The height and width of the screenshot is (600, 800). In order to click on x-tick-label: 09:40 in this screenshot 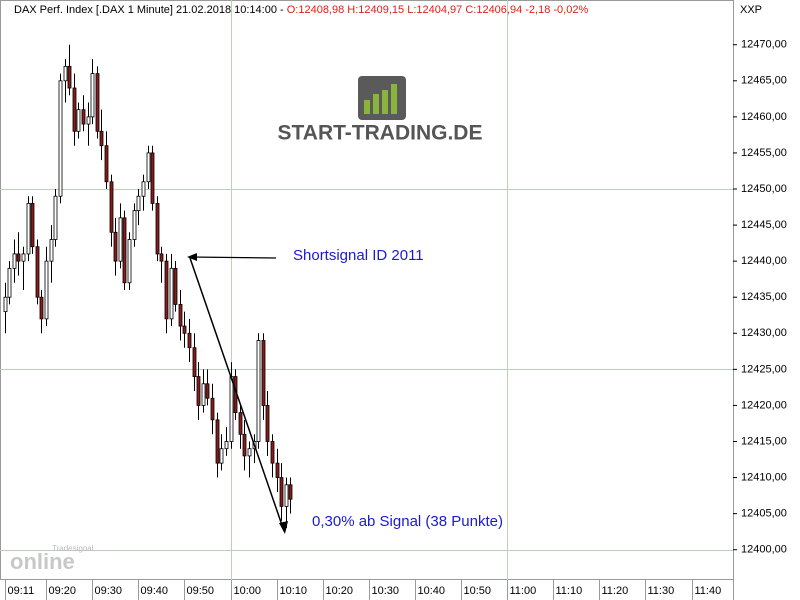, I will do `click(155, 591)`.